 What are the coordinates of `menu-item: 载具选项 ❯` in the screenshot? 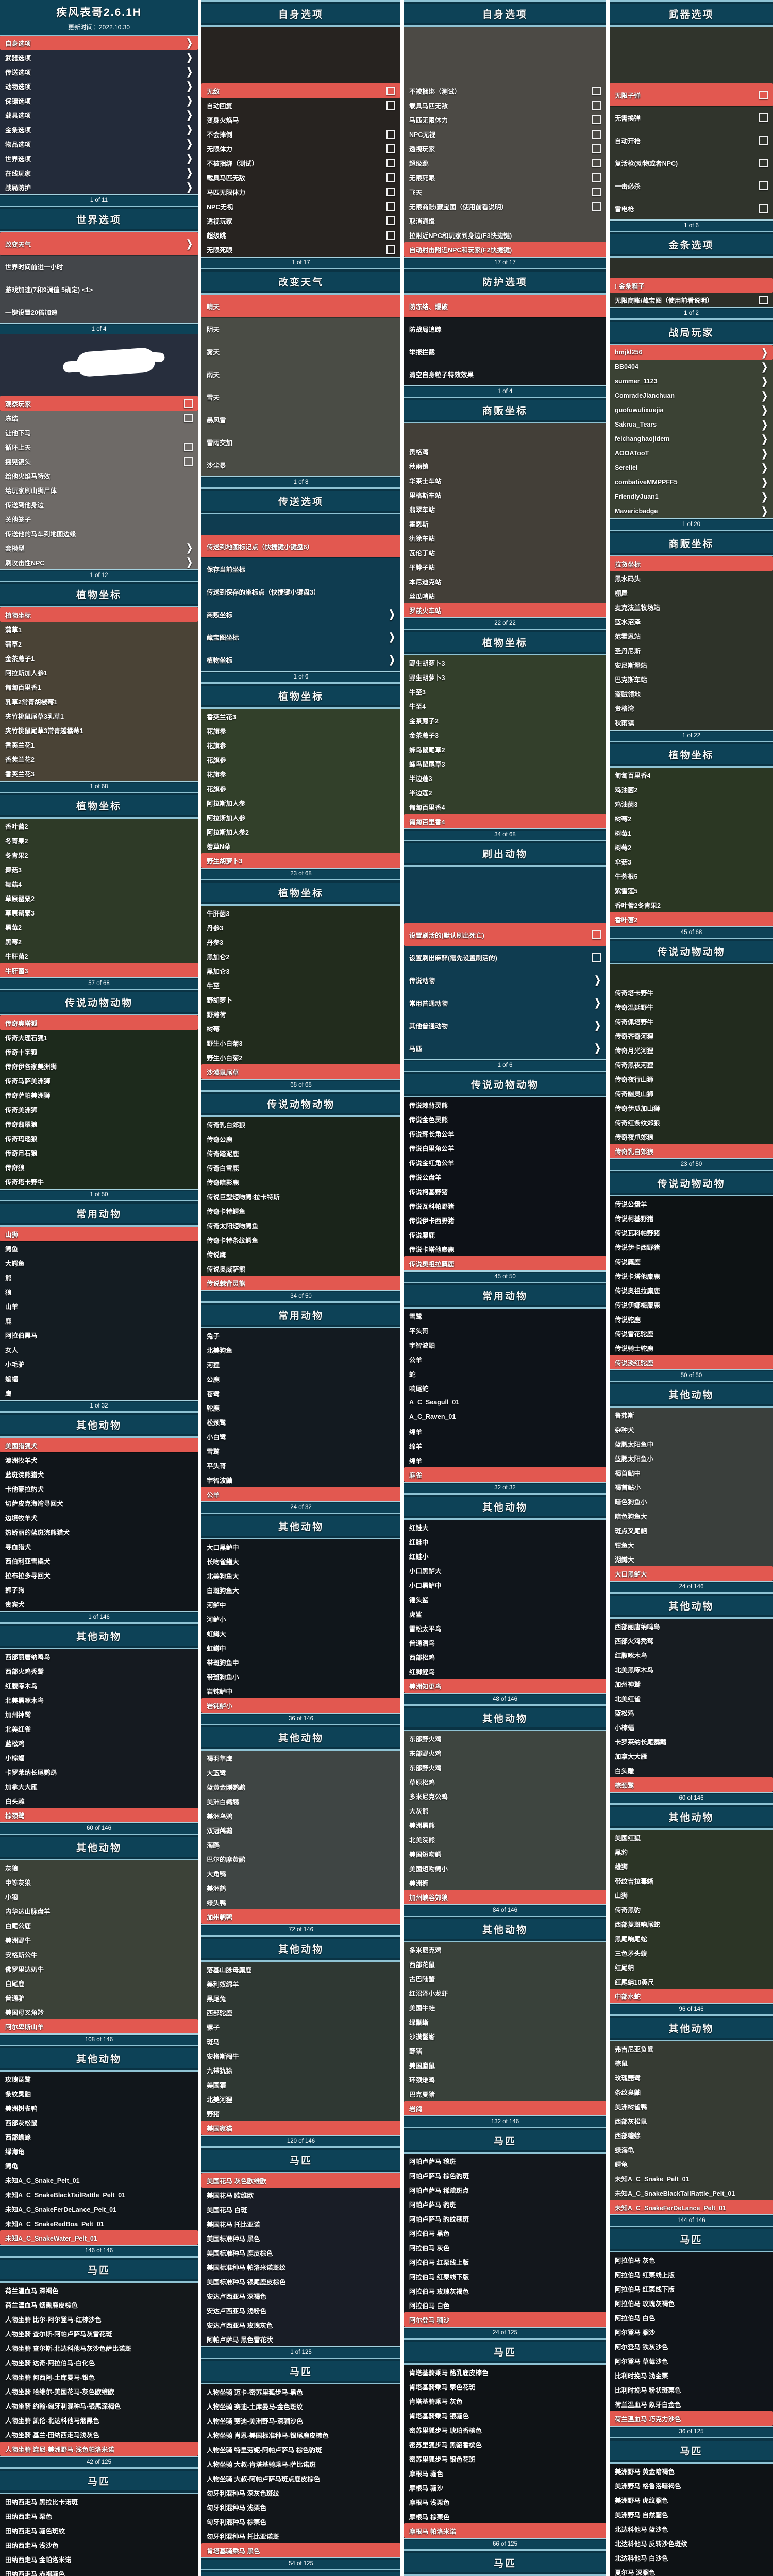 It's located at (99, 115).